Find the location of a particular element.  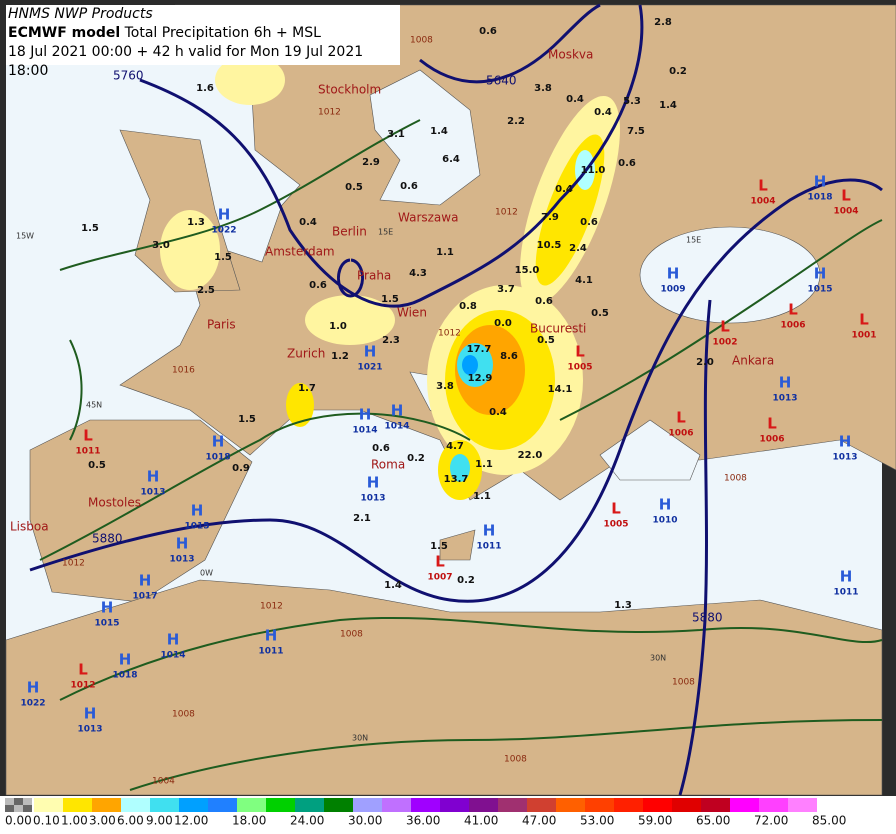

city-label: Ankara is located at coordinates (753, 361).